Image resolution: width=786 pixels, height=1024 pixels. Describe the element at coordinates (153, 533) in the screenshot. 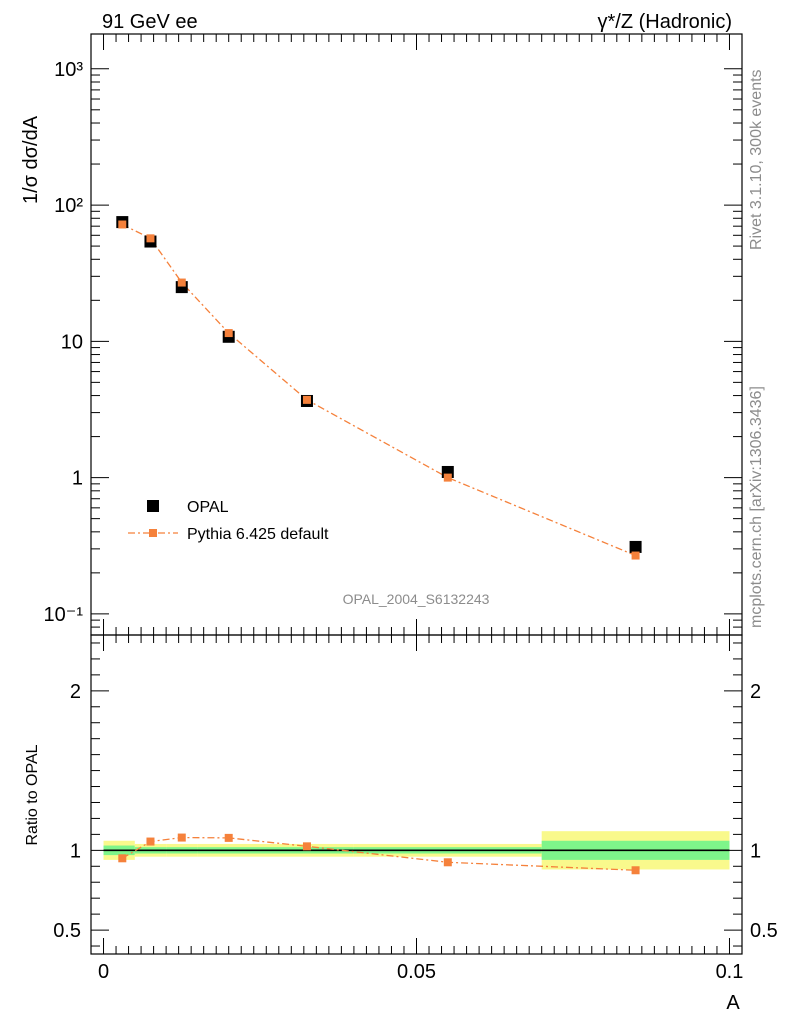

I see `legend-marker-pythia` at that location.